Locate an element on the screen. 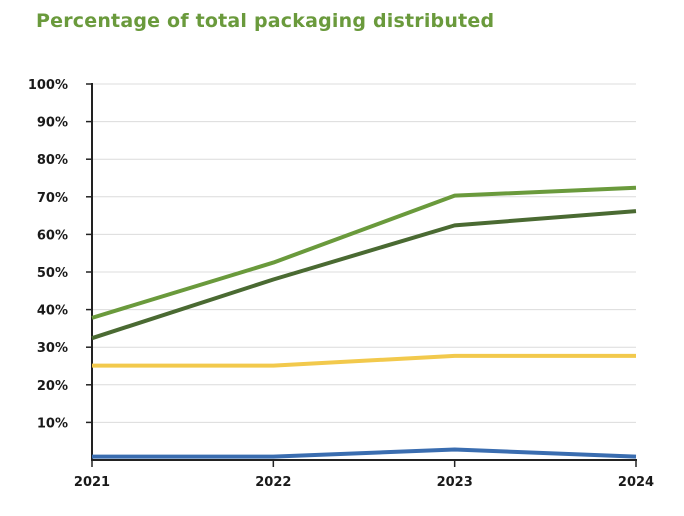 The height and width of the screenshot is (516, 684). y-axis-tick-labels: 10% 20% 30% 40% 50% 60% 70% 80% 90% 100% is located at coordinates (48, 254).